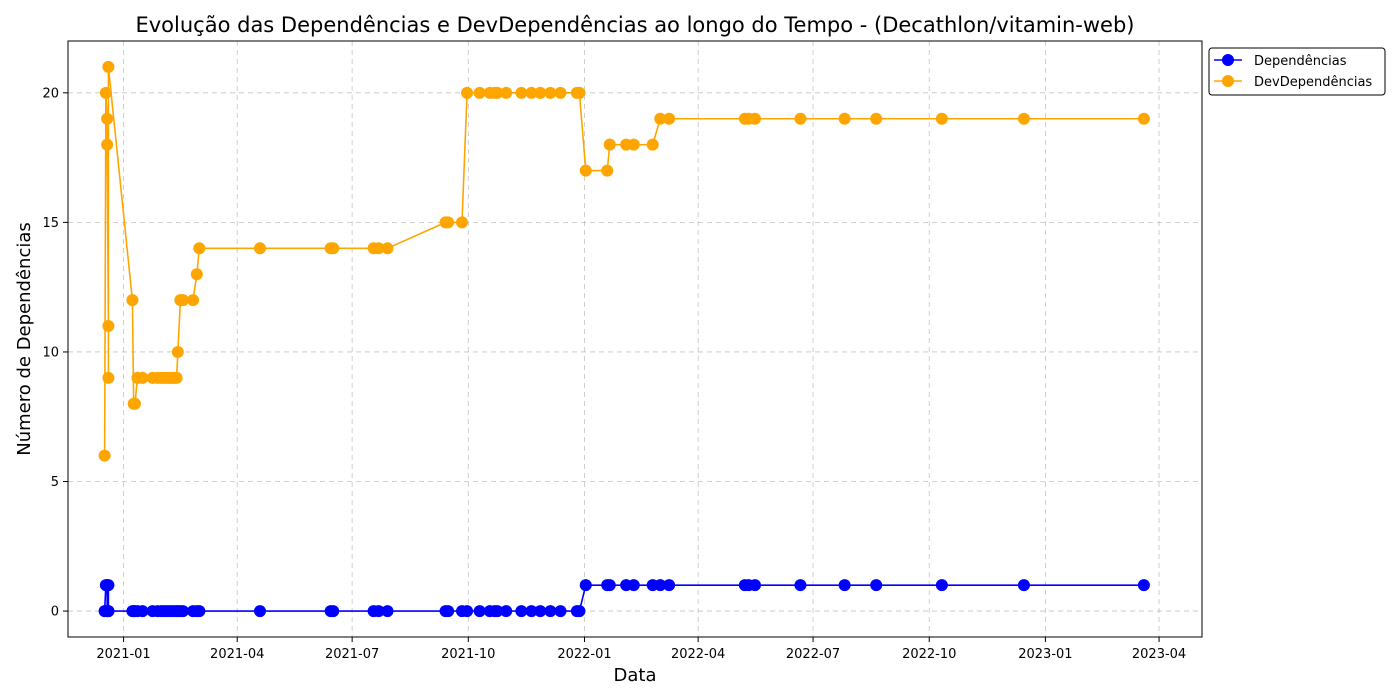 Image resolution: width=1400 pixels, height=700 pixels. I want to click on y-axis-label: Número de Dependências, so click(24, 339).